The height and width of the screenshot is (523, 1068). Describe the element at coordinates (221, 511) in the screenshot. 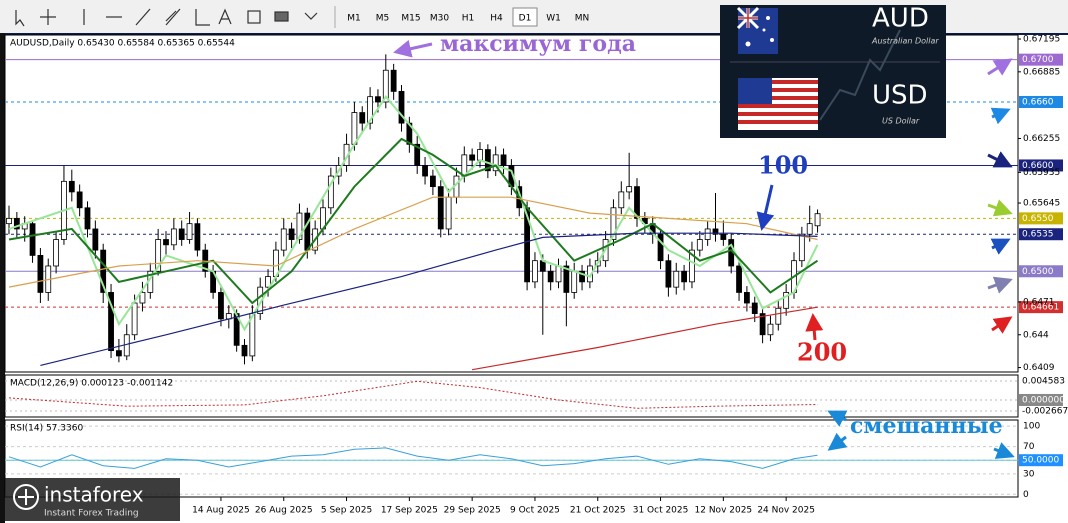

I see `x-tick-label: 14 Aug 2025` at that location.